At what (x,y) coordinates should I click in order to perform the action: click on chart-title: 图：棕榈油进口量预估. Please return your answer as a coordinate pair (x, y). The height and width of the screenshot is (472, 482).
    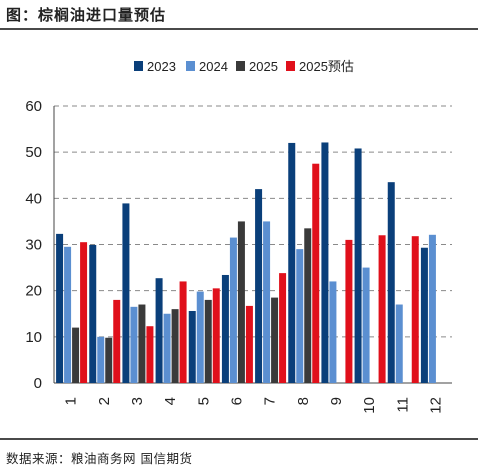
    Looking at the image, I should click on (86, 15).